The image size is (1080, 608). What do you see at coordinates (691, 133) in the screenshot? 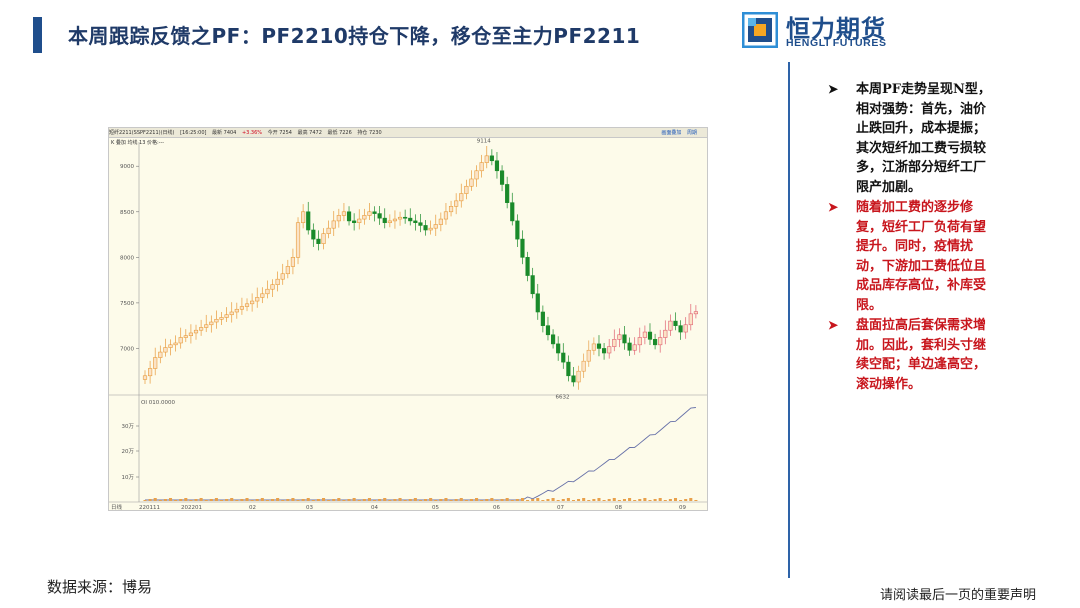
I see `period-button: 周期` at bounding box center [691, 133].